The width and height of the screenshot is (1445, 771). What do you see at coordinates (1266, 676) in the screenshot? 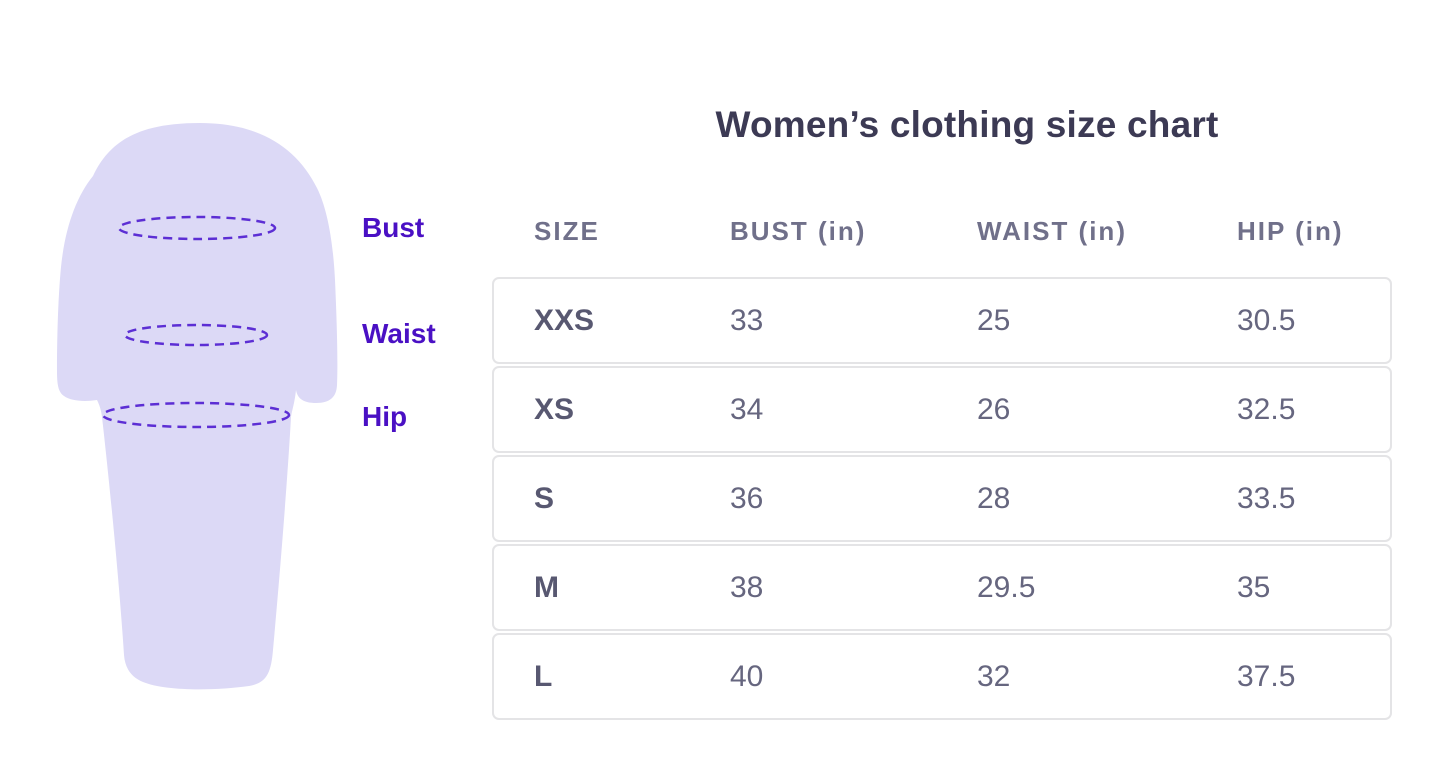
I see `hip-cell: 37.5` at bounding box center [1266, 676].